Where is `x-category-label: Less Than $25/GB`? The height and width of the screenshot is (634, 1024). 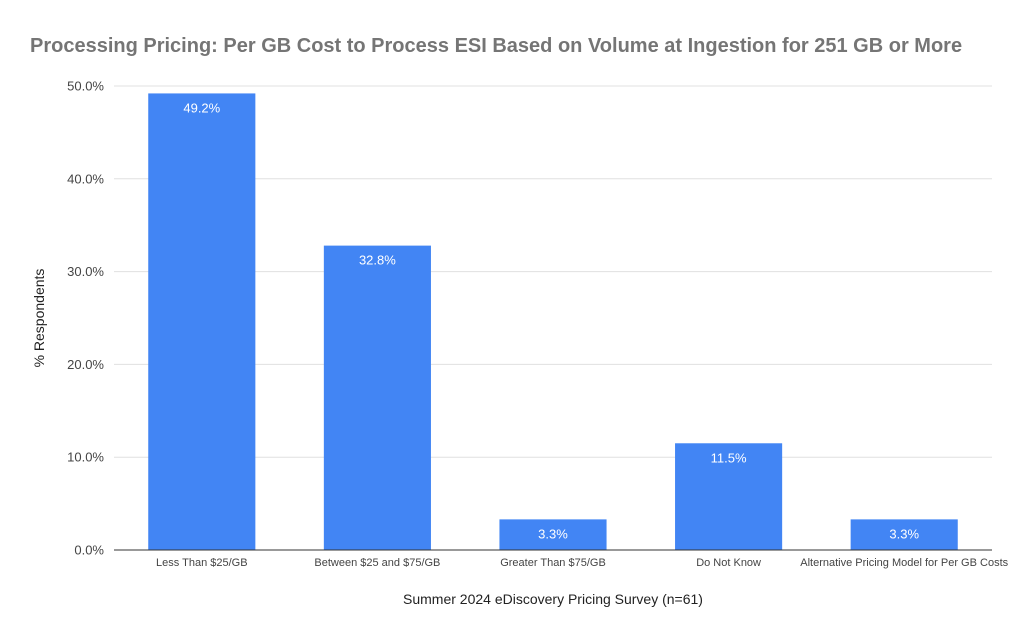
x-category-label: Less Than $25/GB is located at coordinates (202, 563).